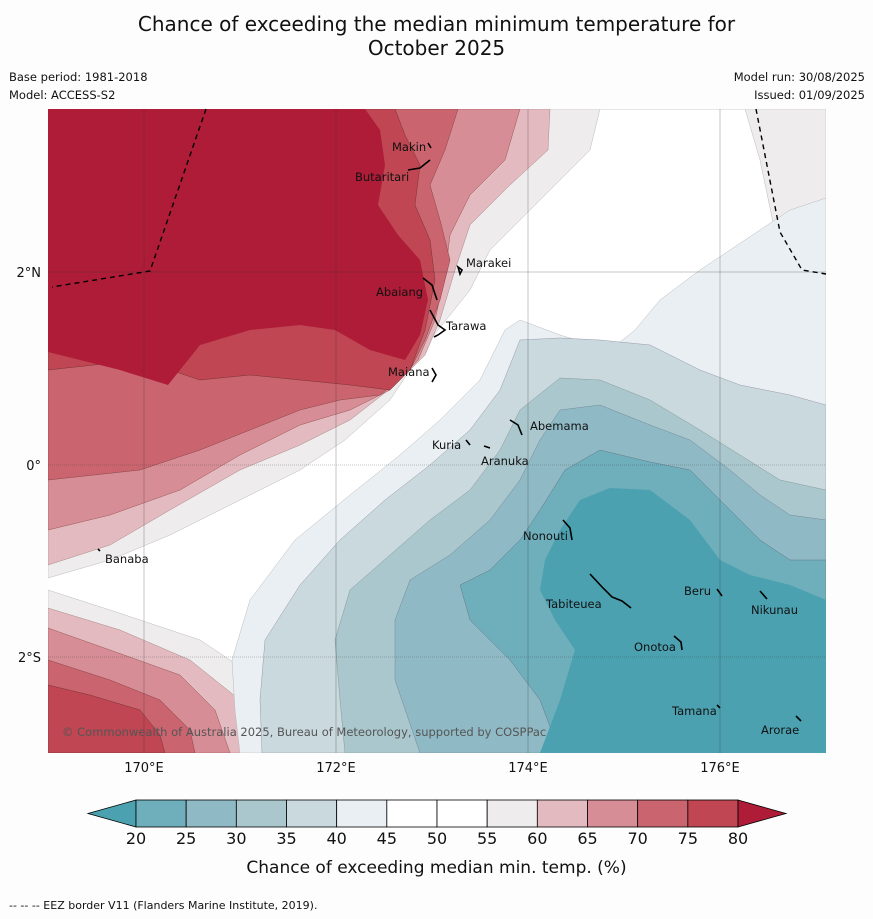 The width and height of the screenshot is (873, 919). What do you see at coordinates (487, 447) in the screenshot?
I see `island-aranuka` at bounding box center [487, 447].